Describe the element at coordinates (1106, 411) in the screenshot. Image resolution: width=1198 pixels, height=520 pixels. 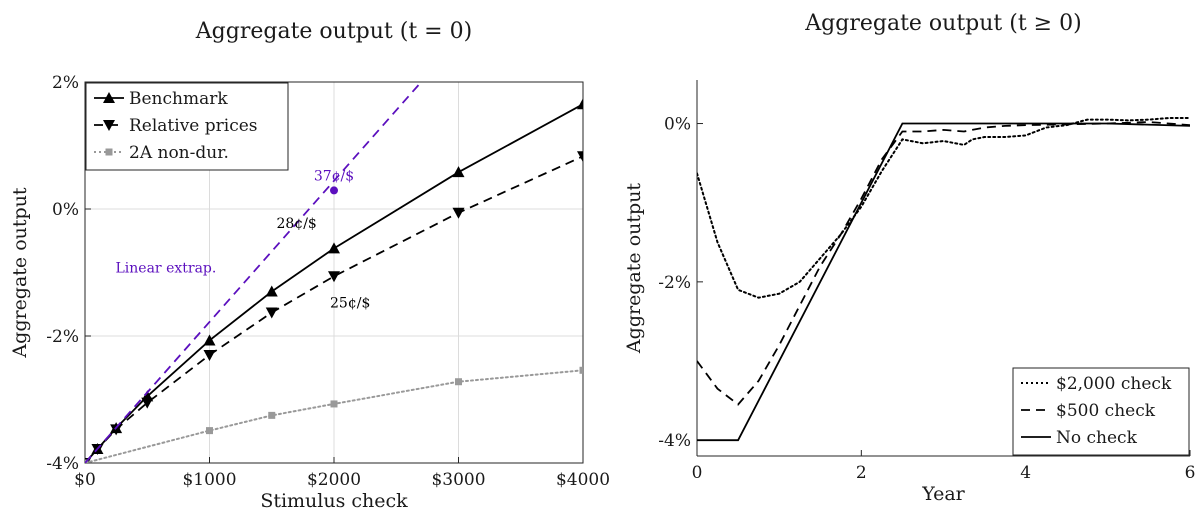
I see `legend-label: $500 check` at that location.